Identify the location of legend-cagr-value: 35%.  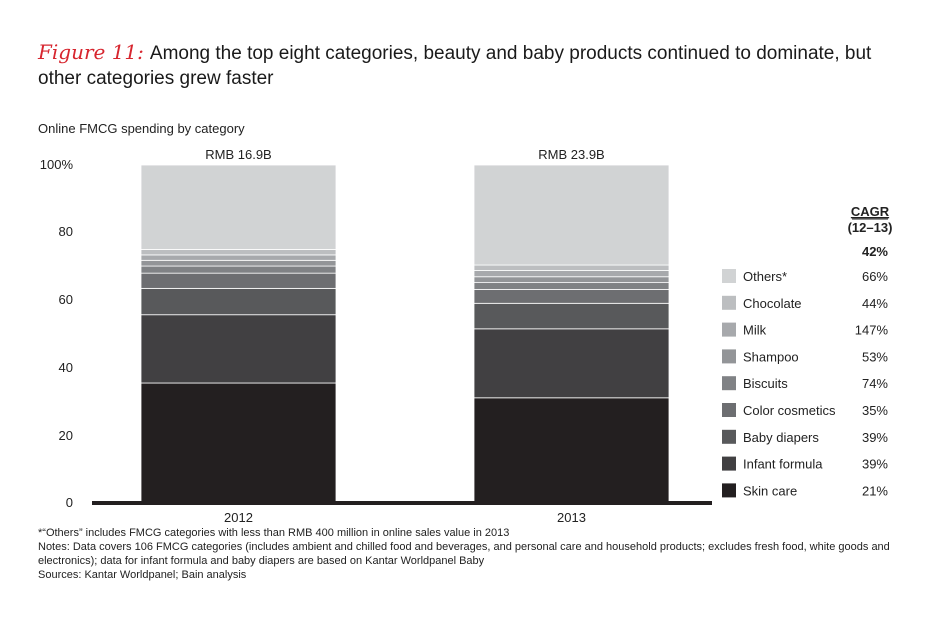
(875, 410).